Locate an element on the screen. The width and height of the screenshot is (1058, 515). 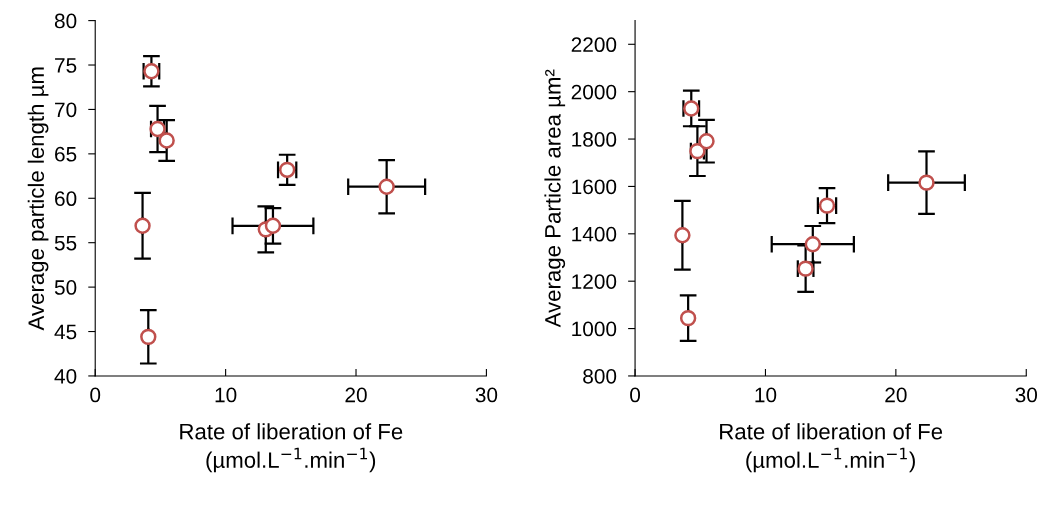
y-tick-label: 45 is located at coordinates (65, 332).